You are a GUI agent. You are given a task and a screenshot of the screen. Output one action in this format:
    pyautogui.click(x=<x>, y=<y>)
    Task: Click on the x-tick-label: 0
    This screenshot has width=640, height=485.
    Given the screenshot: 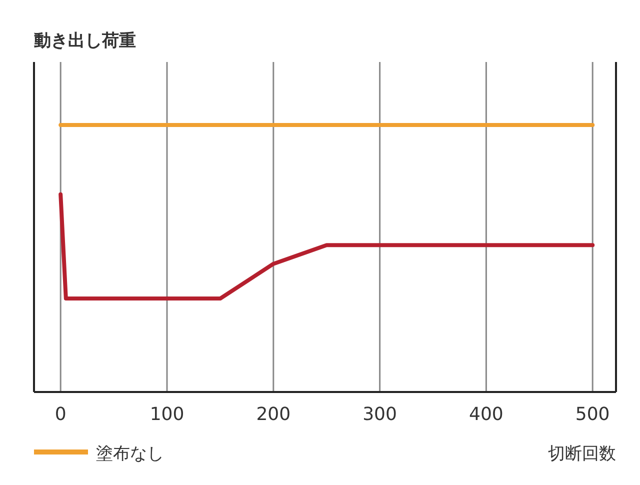 What is the action you would take?
    pyautogui.click(x=60, y=414)
    